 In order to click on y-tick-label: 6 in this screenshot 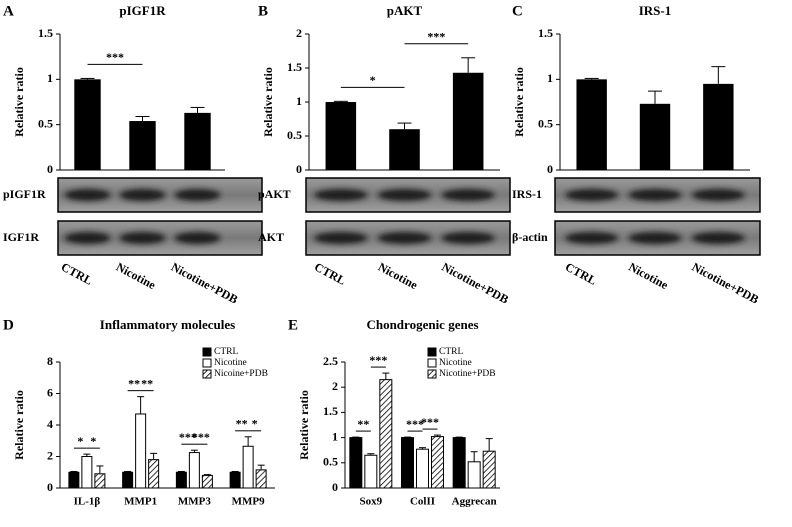, I will do `click(50, 392)`.